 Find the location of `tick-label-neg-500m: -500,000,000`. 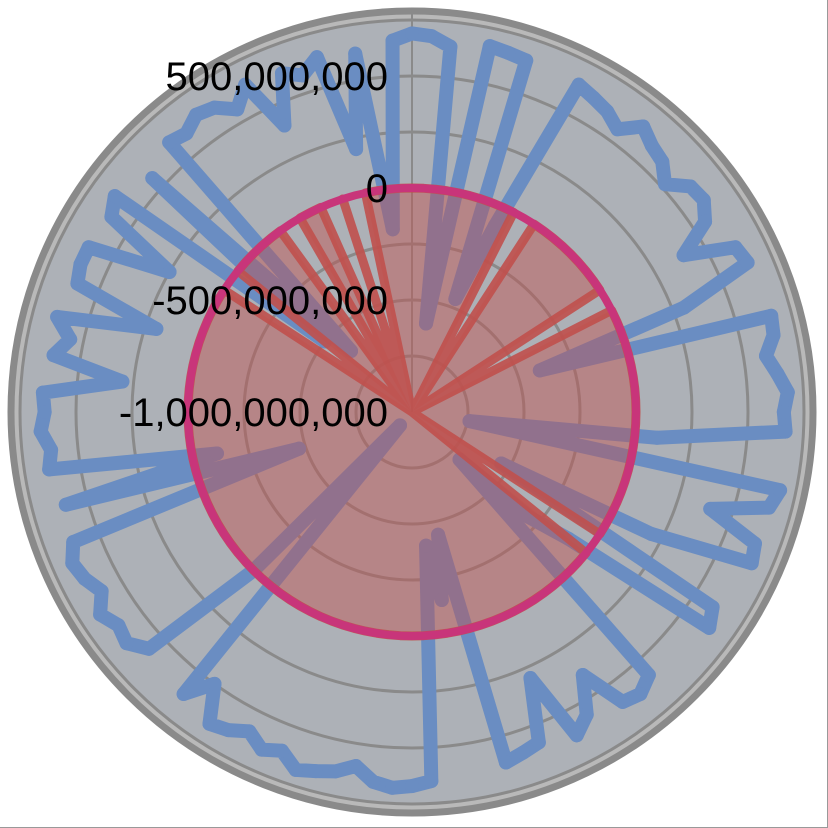

tick-label-neg-500m: -500,000,000 is located at coordinates (270, 301).